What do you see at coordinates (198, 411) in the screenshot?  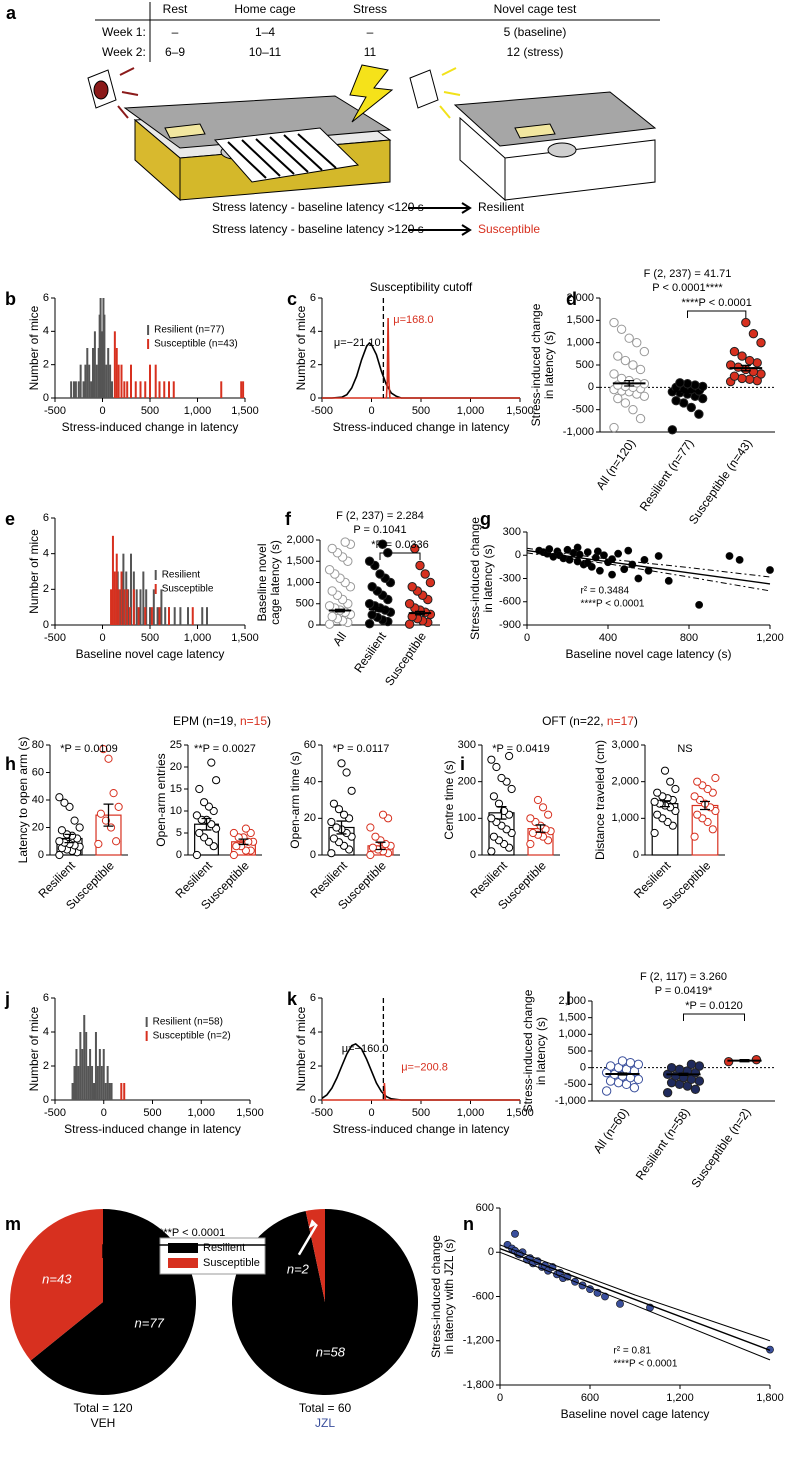 I see `x-tick-label: 1,000` at bounding box center [198, 411].